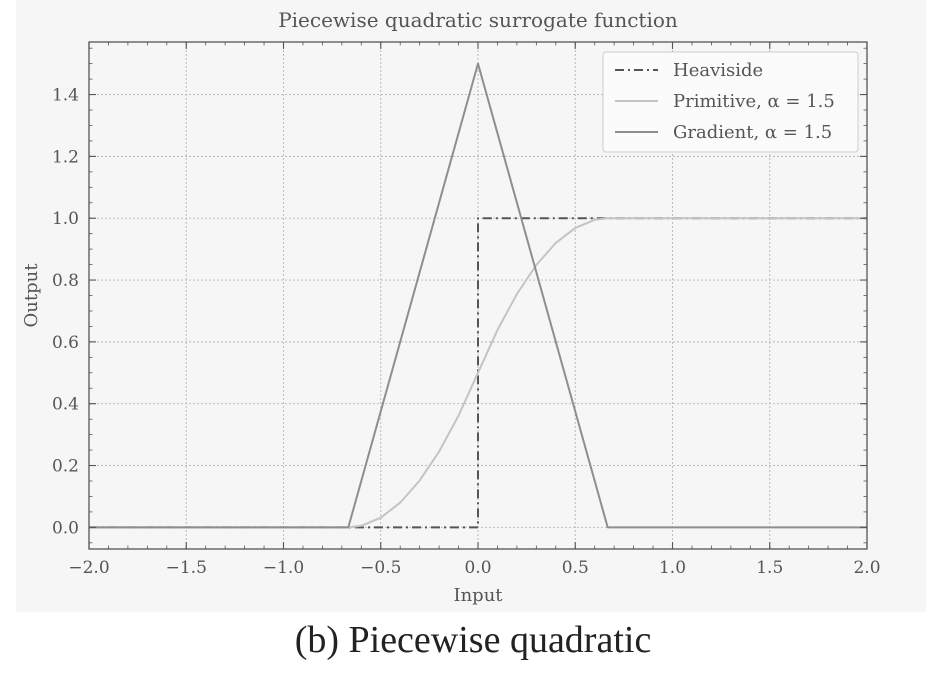 This screenshot has height=681, width=946. What do you see at coordinates (88, 568) in the screenshot?
I see `x-tick-label: −2.0` at bounding box center [88, 568].